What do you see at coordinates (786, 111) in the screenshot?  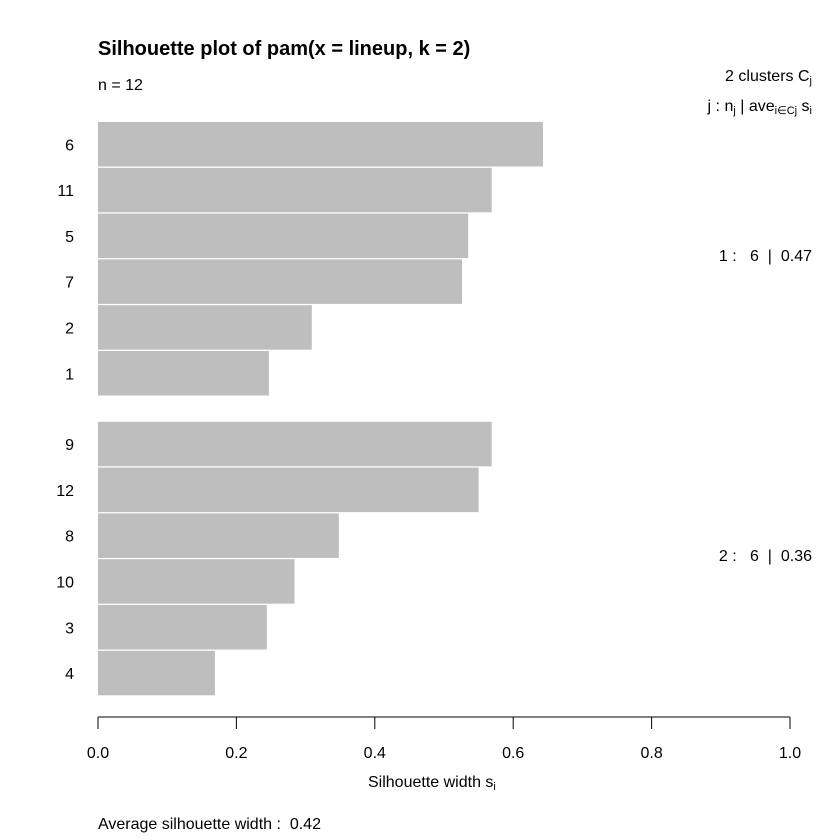 I see `legend-key-ave-sub: i∈Cj` at bounding box center [786, 111].